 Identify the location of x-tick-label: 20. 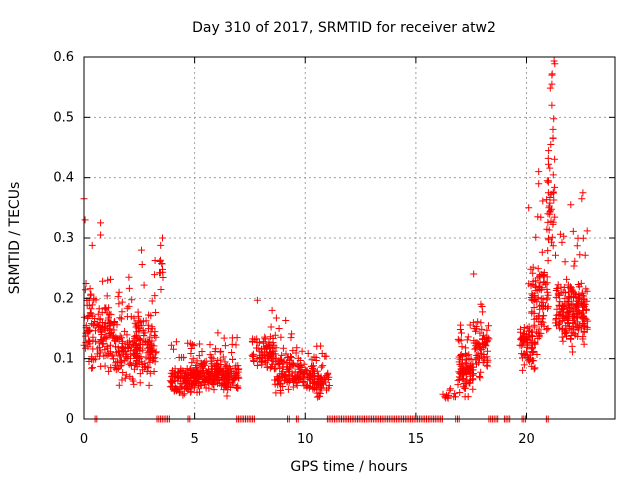
(526, 439).